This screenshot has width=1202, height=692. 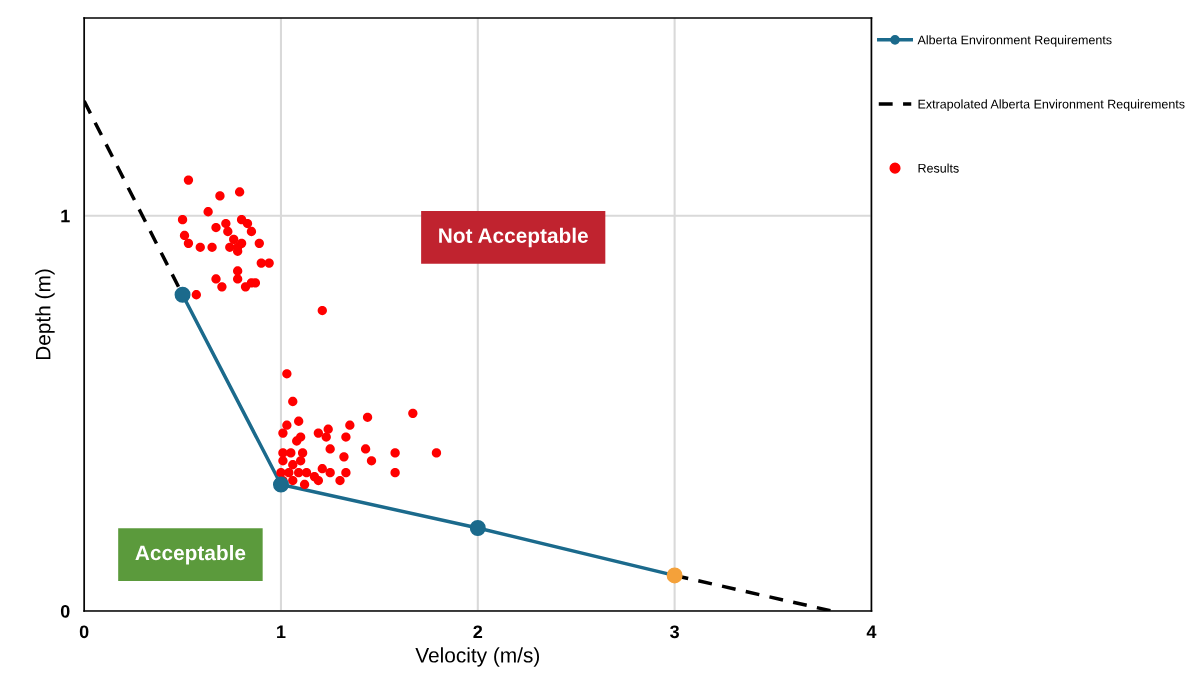 I want to click on annotation: Acceptable, so click(x=190, y=554).